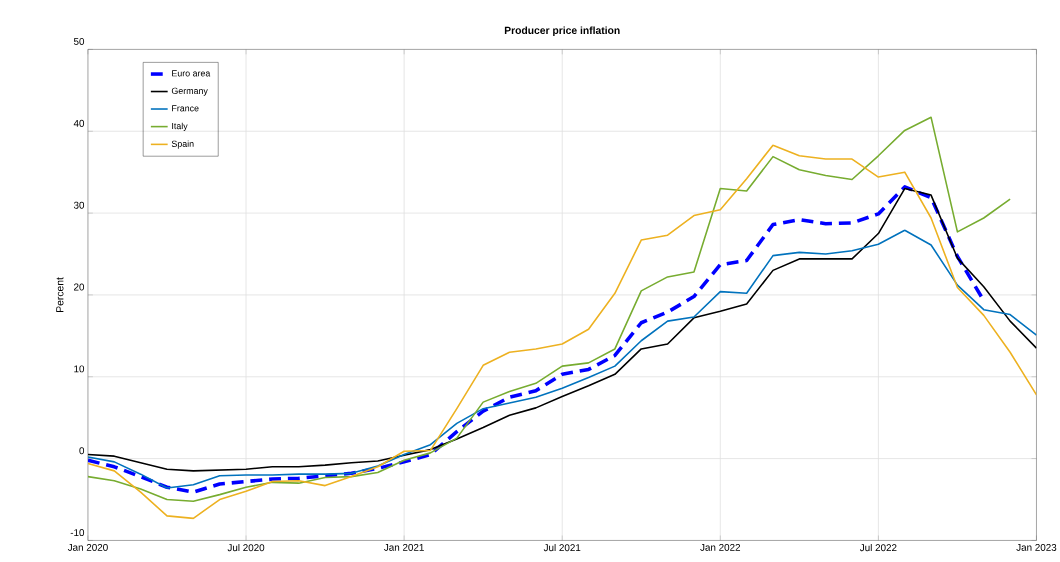  I want to click on x-tick-label: Jul 2020, so click(246, 547).